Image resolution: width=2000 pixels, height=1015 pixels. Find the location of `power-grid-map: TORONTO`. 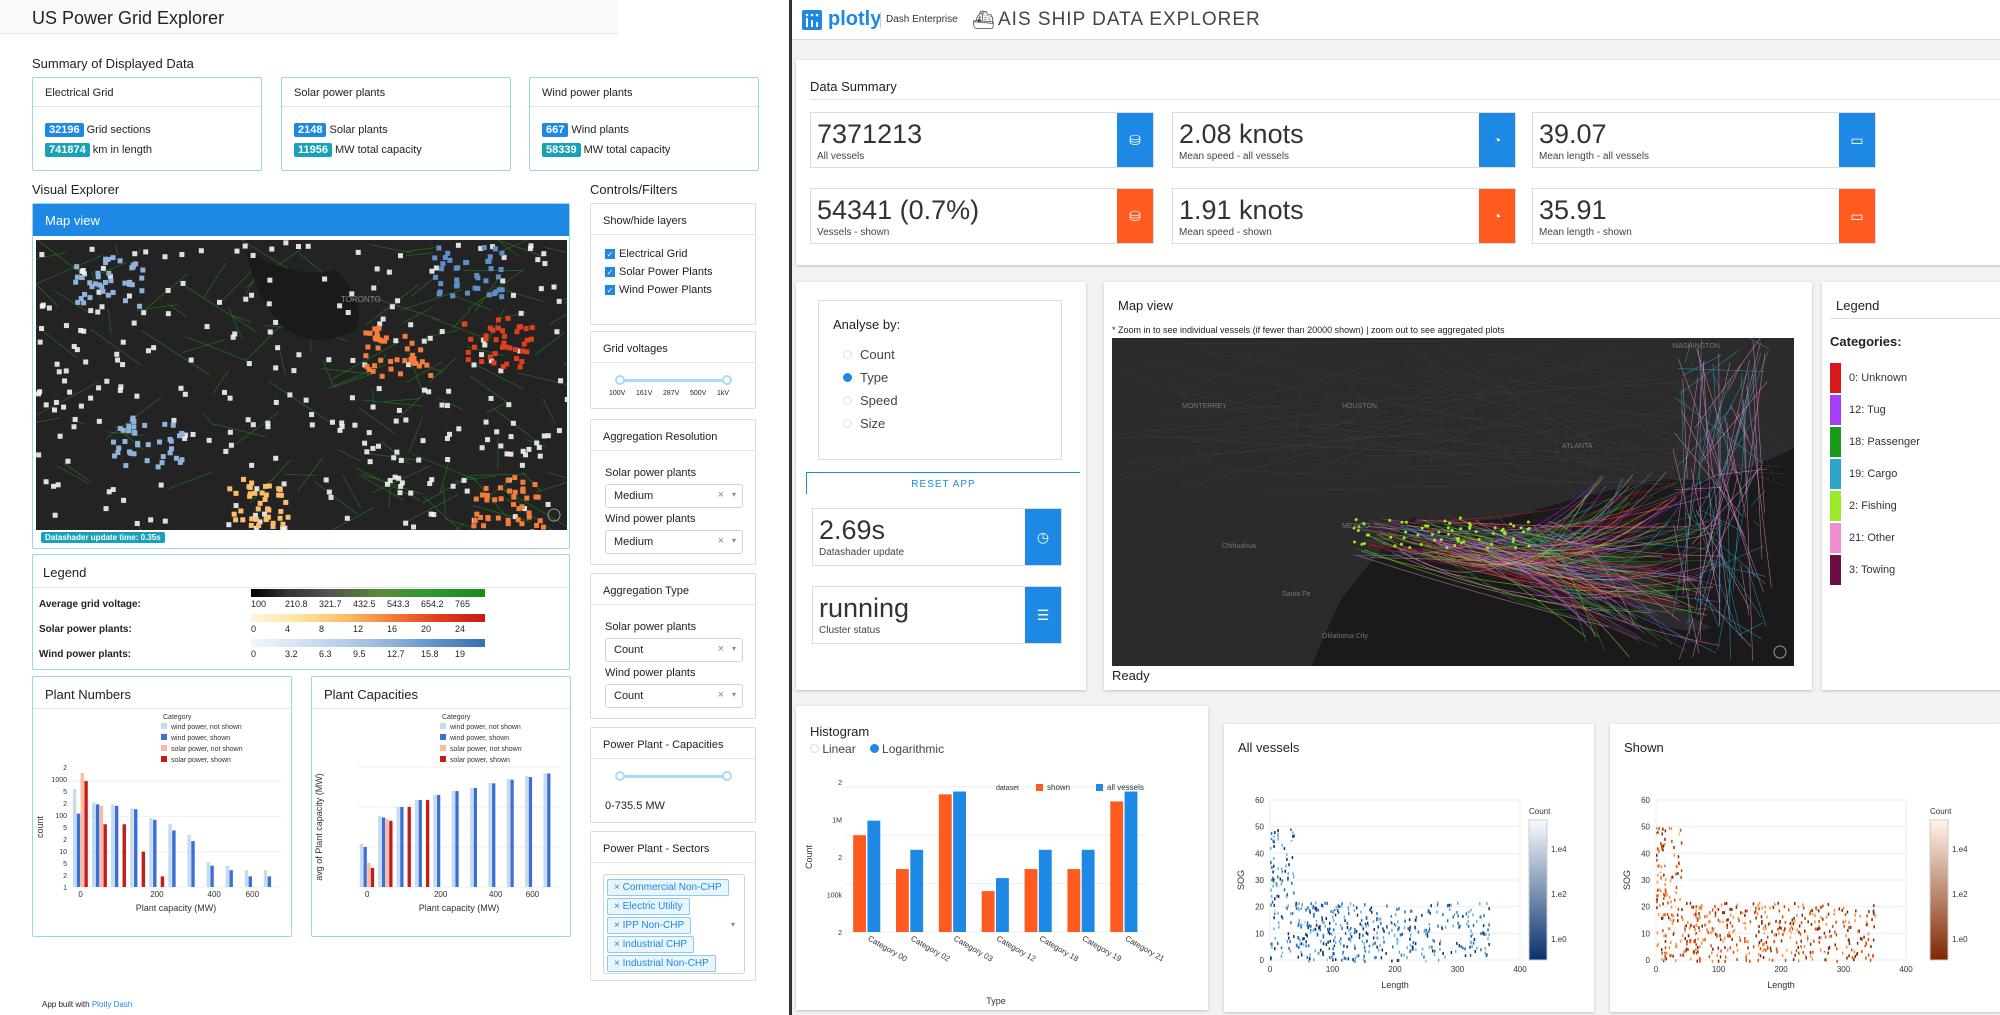

power-grid-map: TORONTO is located at coordinates (301, 385).